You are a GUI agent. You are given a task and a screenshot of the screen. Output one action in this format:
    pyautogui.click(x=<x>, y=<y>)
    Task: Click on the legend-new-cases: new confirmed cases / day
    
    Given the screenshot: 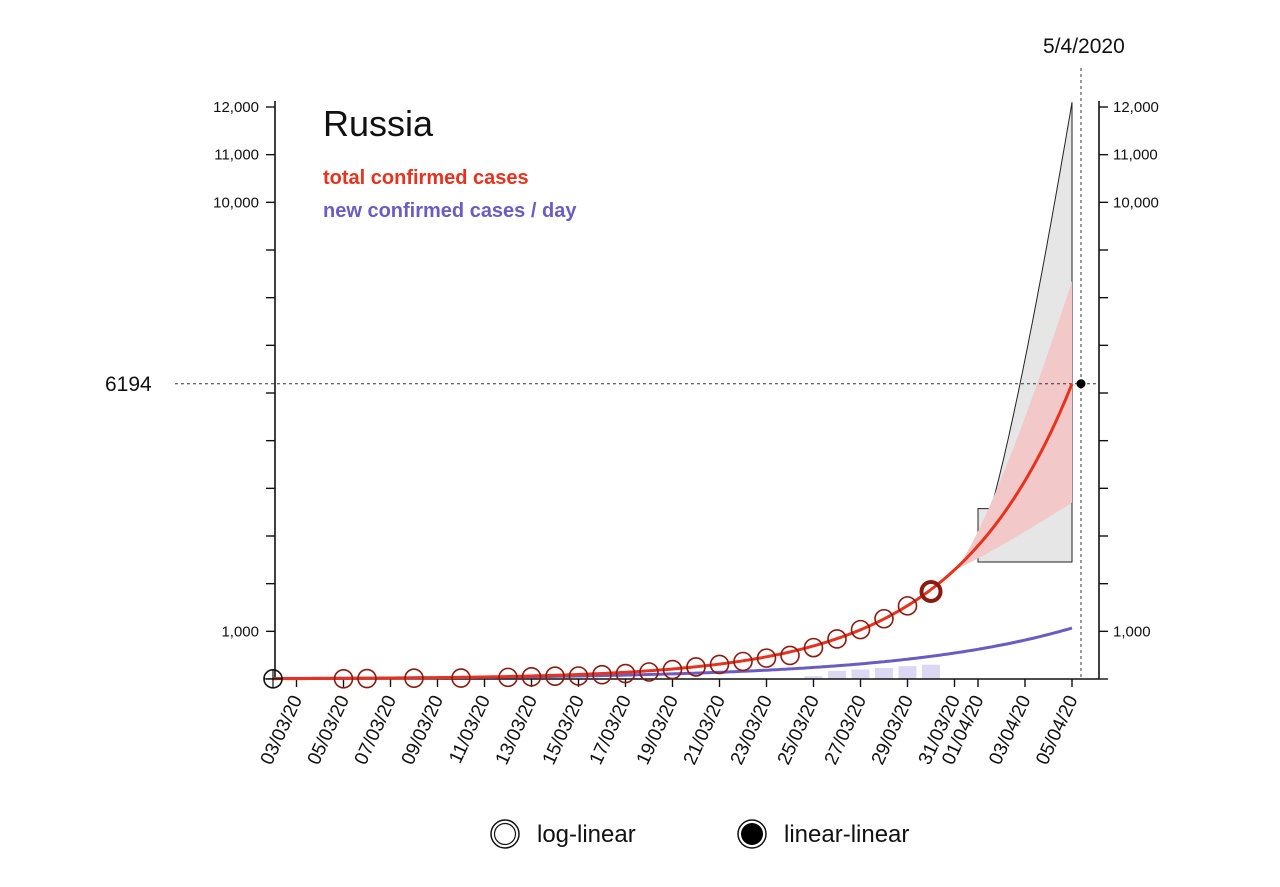 What is the action you would take?
    pyautogui.click(x=450, y=211)
    